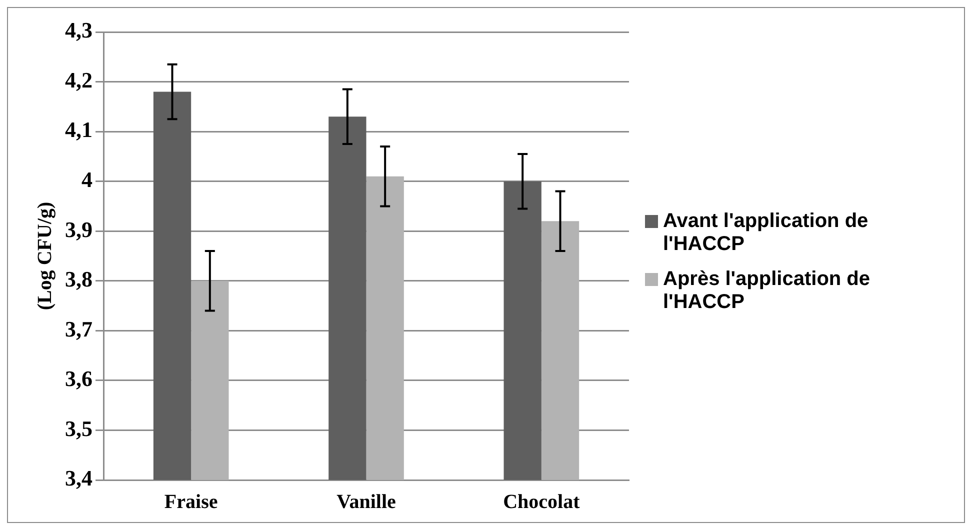  I want to click on y-tick-label: 3,9, so click(78, 229).